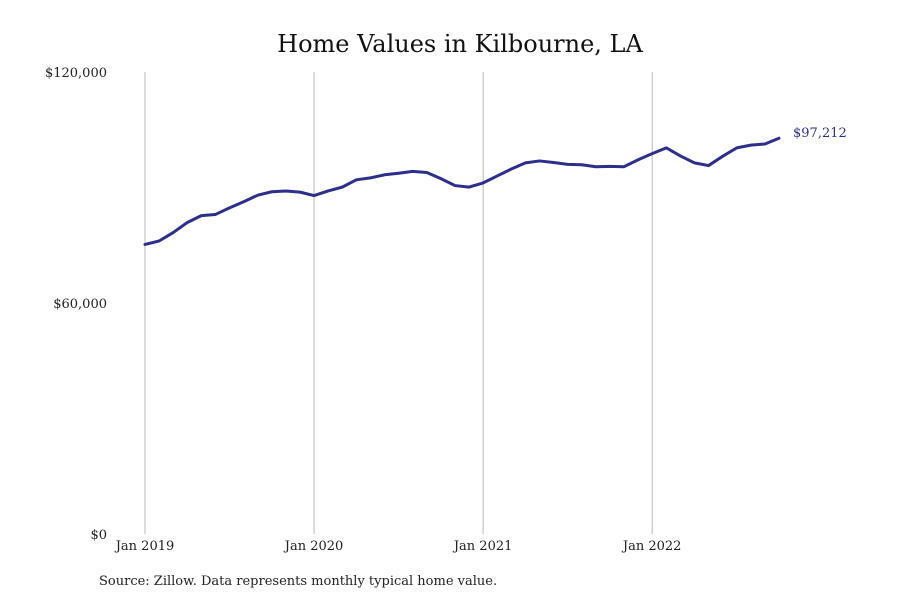 This screenshot has width=900, height=600. What do you see at coordinates (76, 73) in the screenshot?
I see `y-tick-label: $120,000` at bounding box center [76, 73].